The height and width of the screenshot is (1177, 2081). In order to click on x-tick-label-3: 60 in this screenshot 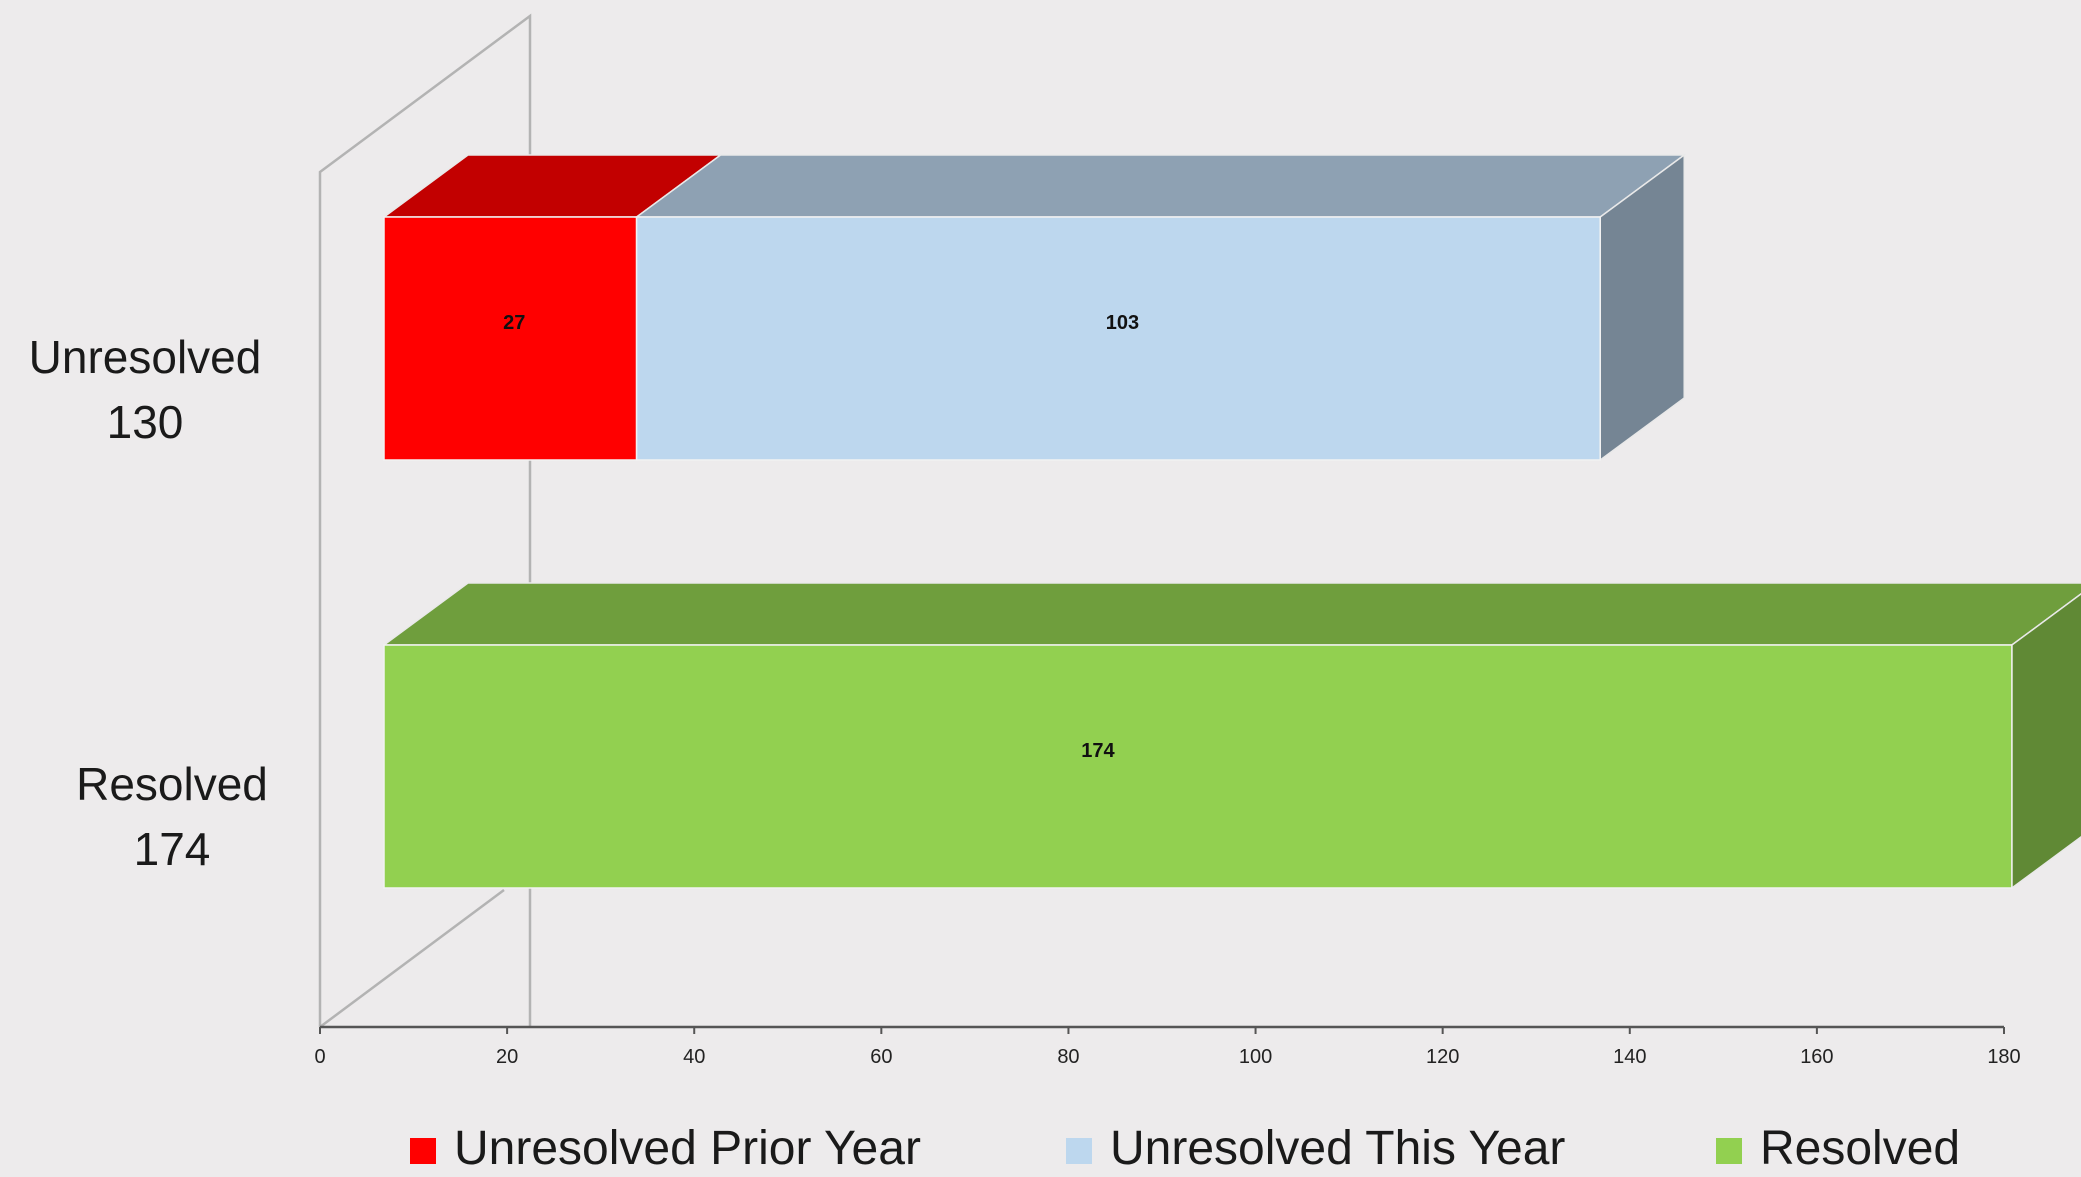, I will do `click(881, 1057)`.